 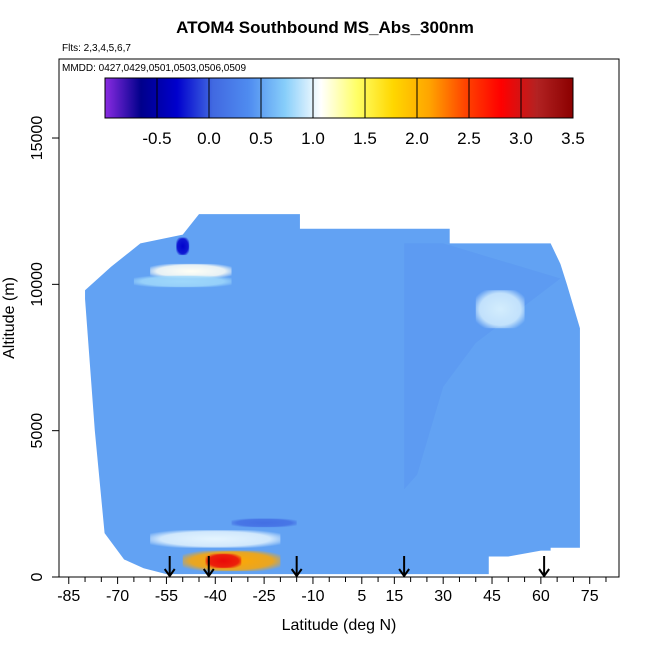 What do you see at coordinates (183, 246) in the screenshot?
I see `feature-upper-left-dark-band` at bounding box center [183, 246].